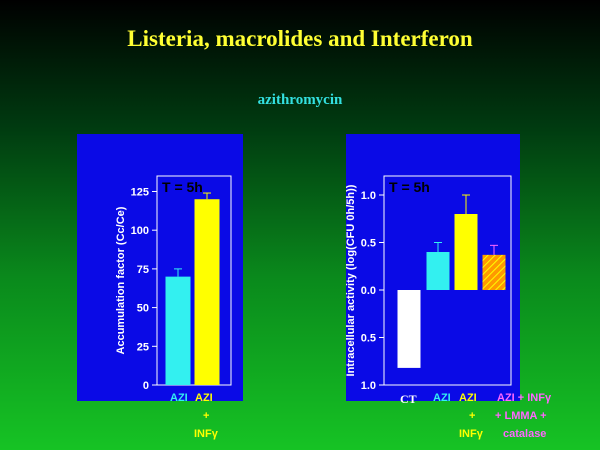 This screenshot has width=600, height=450. I want to click on activity-category-ct-label: CT, so click(408, 399).